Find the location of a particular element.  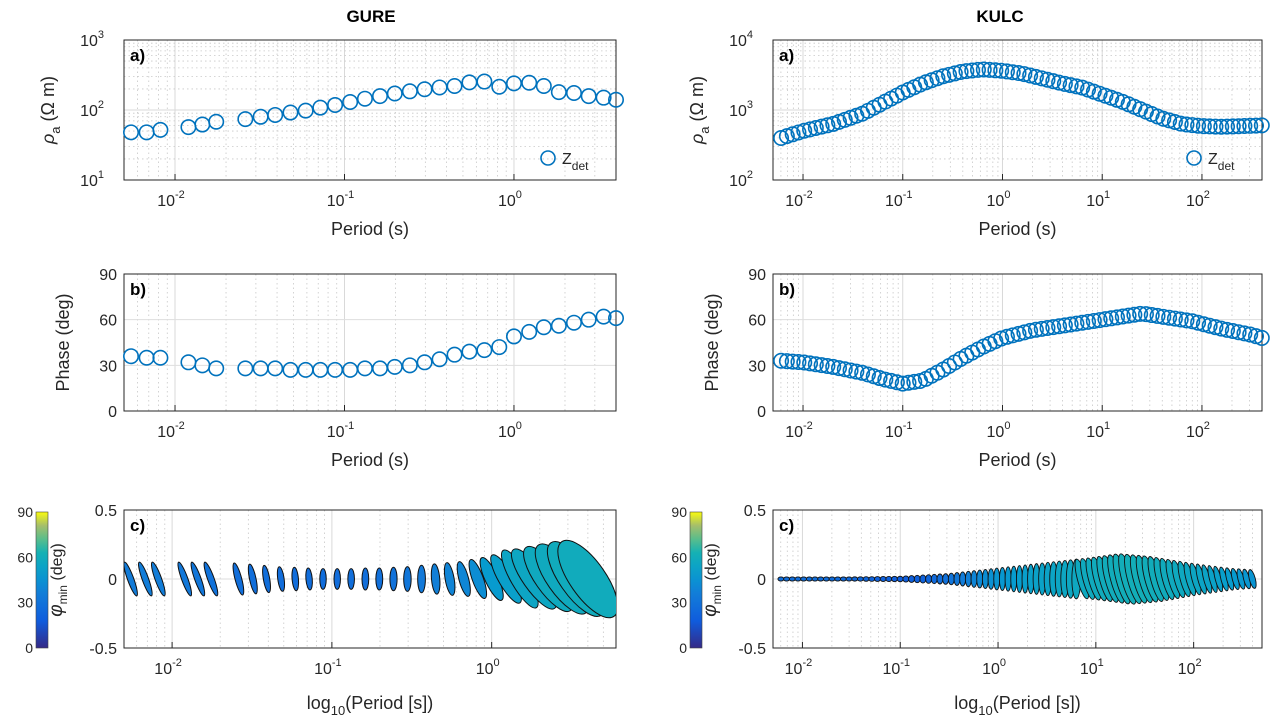

y-tick-label: 60 is located at coordinates (757, 321).